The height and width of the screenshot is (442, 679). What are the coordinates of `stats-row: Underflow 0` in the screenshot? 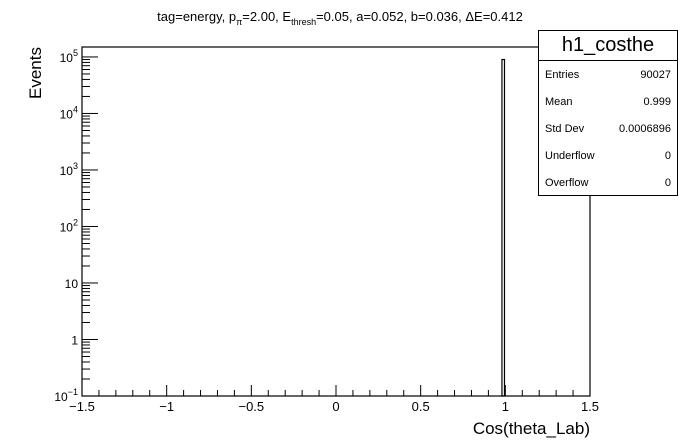 It's located at (608, 155).